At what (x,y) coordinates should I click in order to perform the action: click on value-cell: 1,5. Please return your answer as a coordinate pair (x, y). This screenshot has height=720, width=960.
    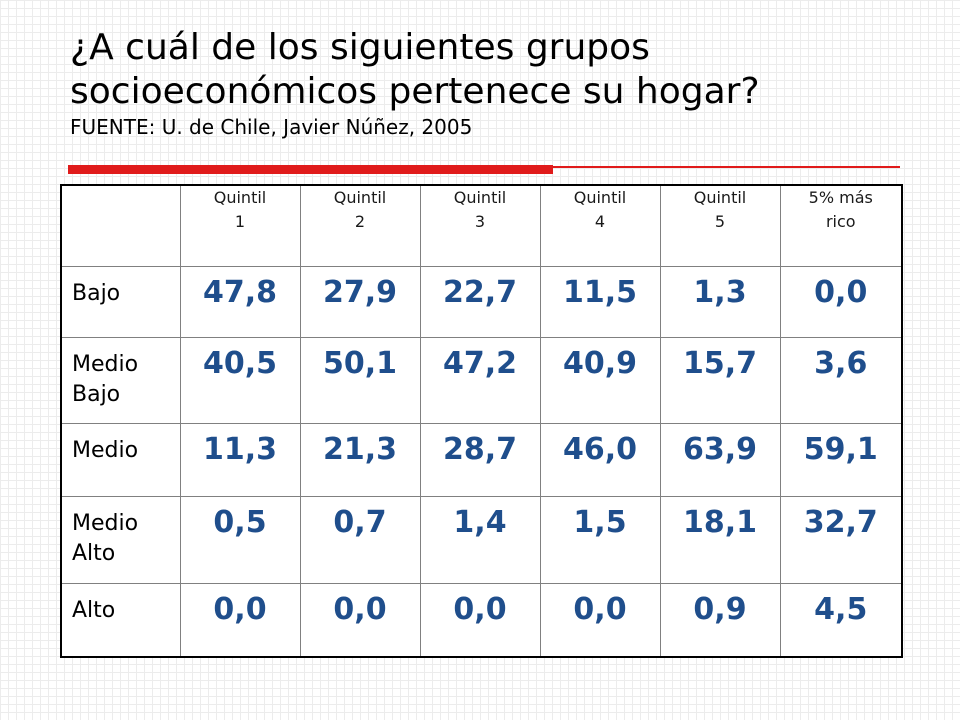
    Looking at the image, I should click on (600, 539).